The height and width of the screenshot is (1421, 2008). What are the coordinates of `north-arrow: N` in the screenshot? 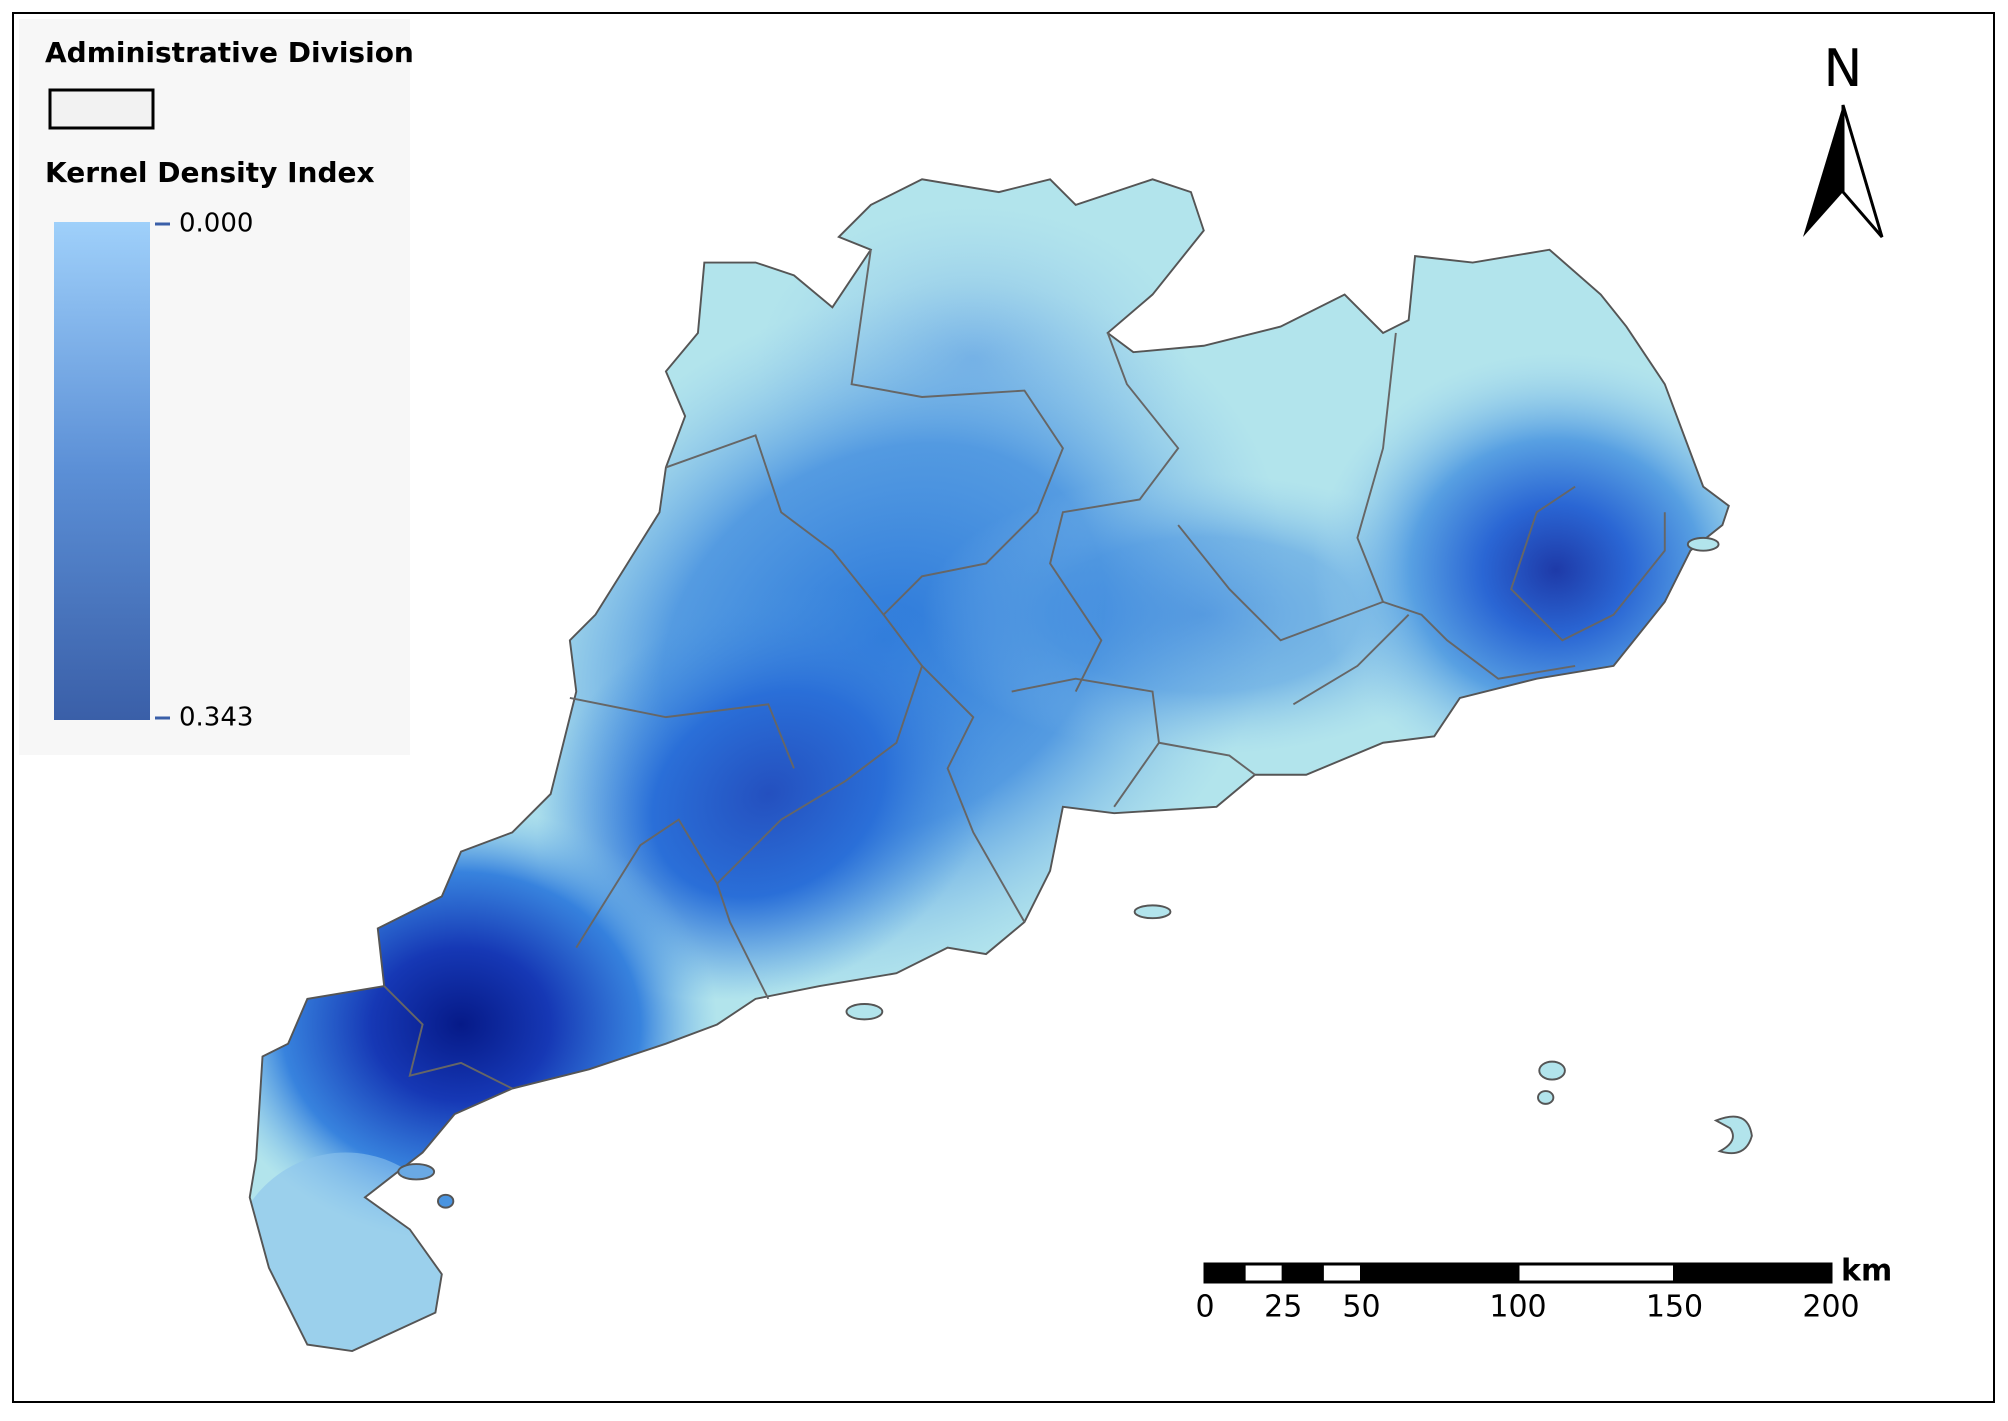 It's located at (1843, 138).